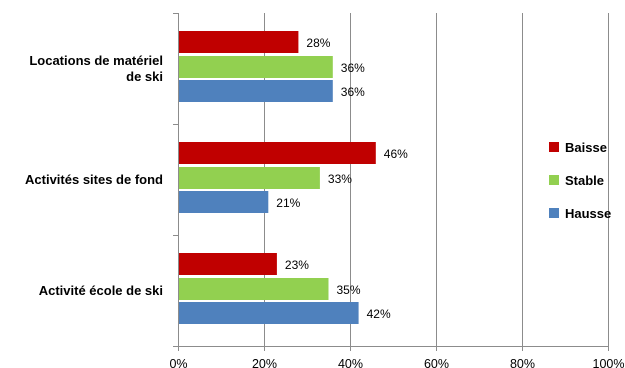 This screenshot has height=368, width=625. I want to click on category-label-line: de ski, so click(144, 76).